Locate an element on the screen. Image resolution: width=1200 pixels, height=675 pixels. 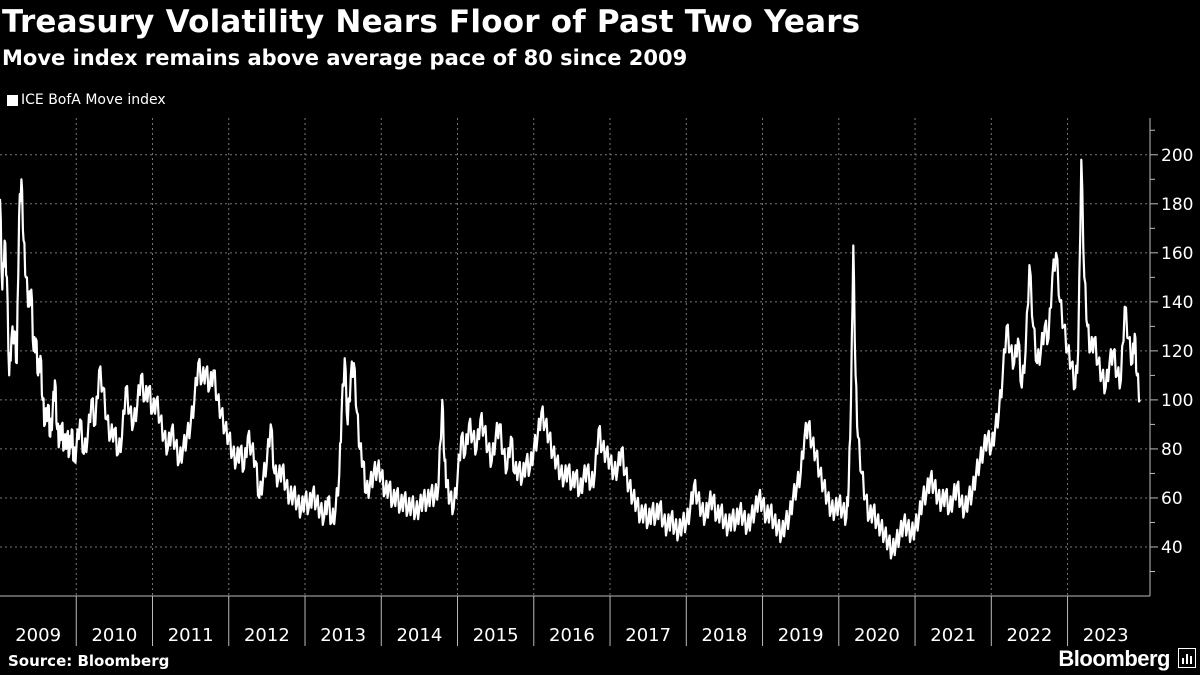
x-tick-label: 2020 is located at coordinates (877, 635).